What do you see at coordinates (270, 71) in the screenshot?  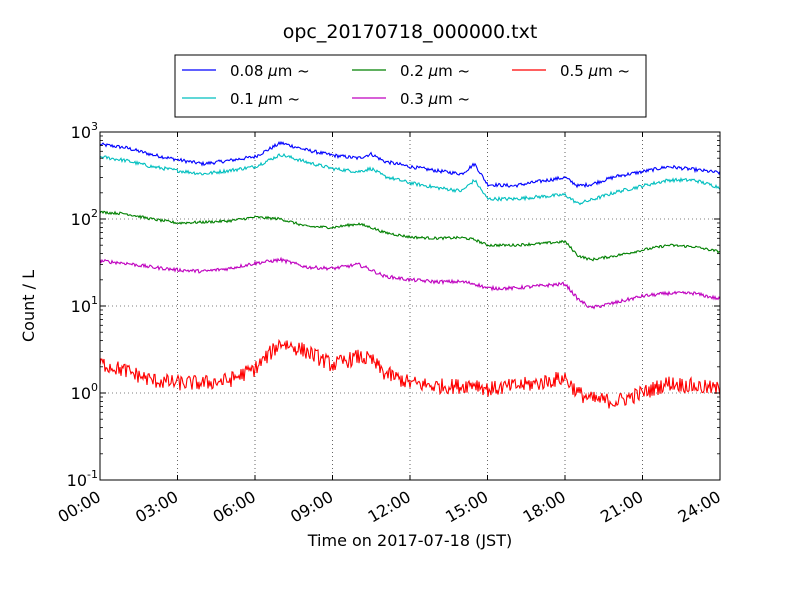 I see `legend-label: 0.08 μm ~` at bounding box center [270, 71].